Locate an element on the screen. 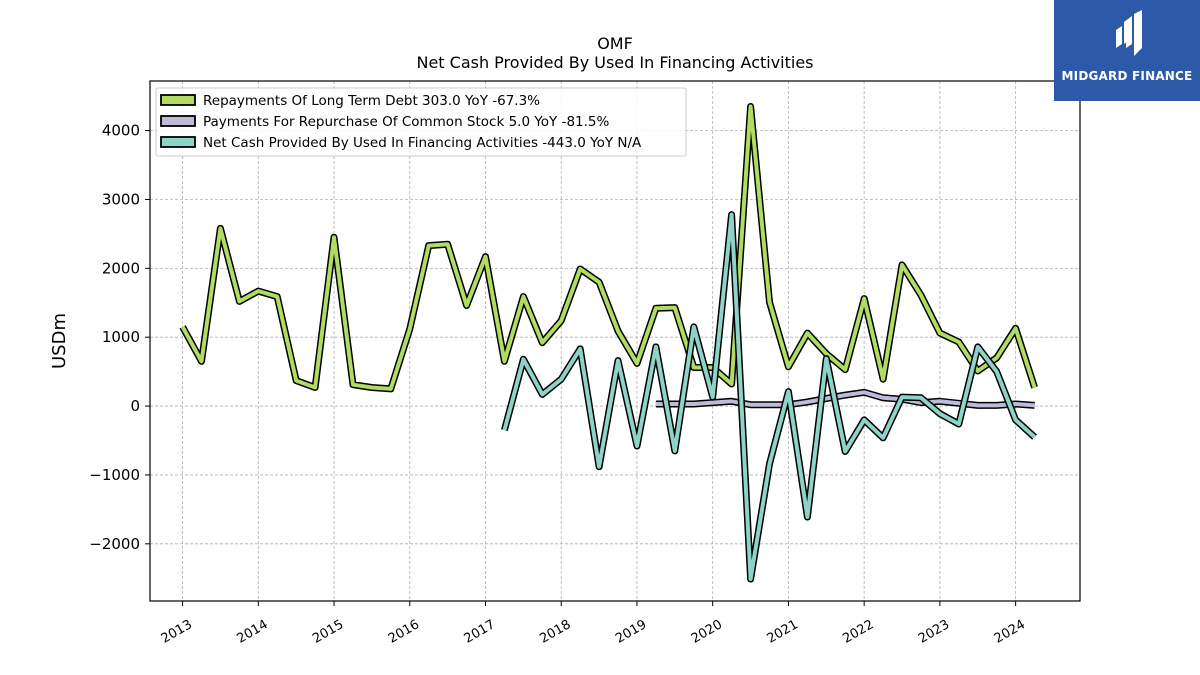 Image resolution: width=1200 pixels, height=675 pixels. y-axis-label: USDm is located at coordinates (59, 341).